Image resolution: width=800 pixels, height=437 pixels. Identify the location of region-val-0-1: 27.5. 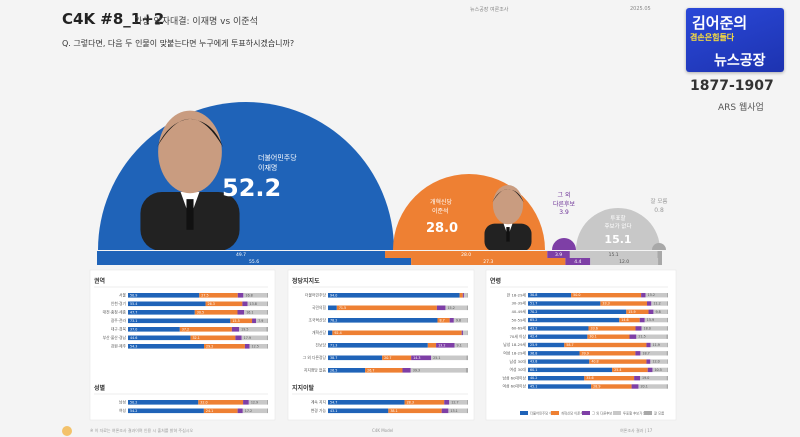
(204, 295).